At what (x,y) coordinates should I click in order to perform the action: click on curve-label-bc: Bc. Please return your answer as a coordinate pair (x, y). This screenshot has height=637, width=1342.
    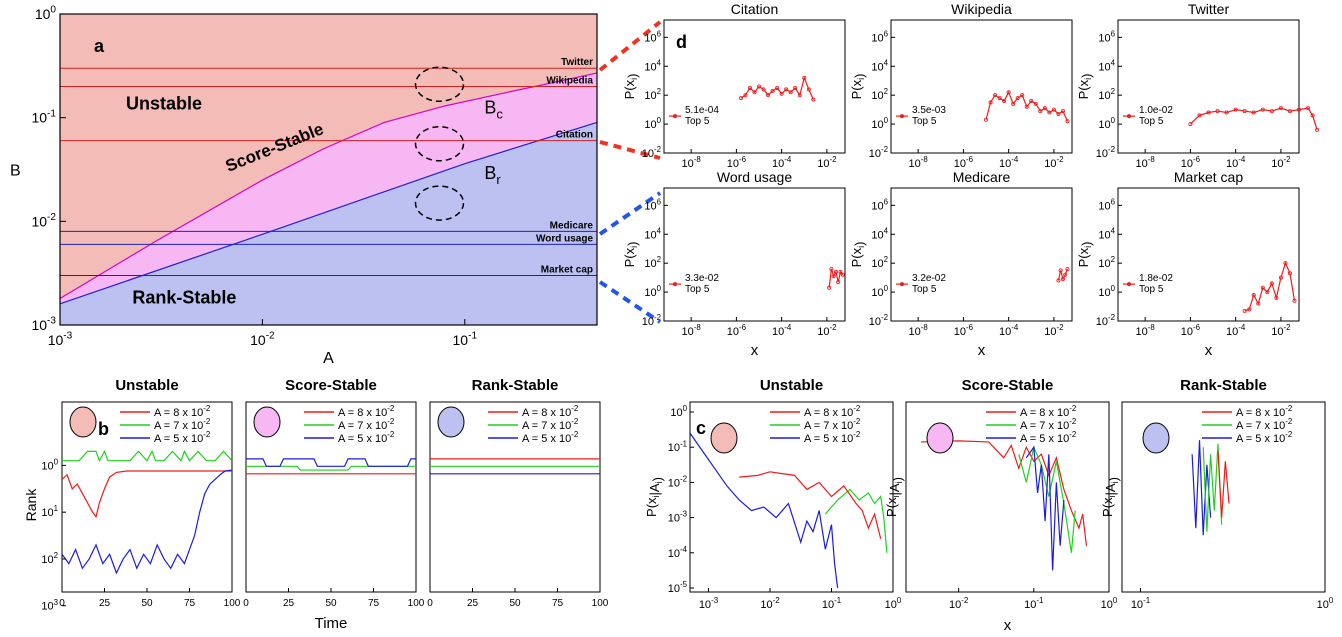
    Looking at the image, I should click on (493, 109).